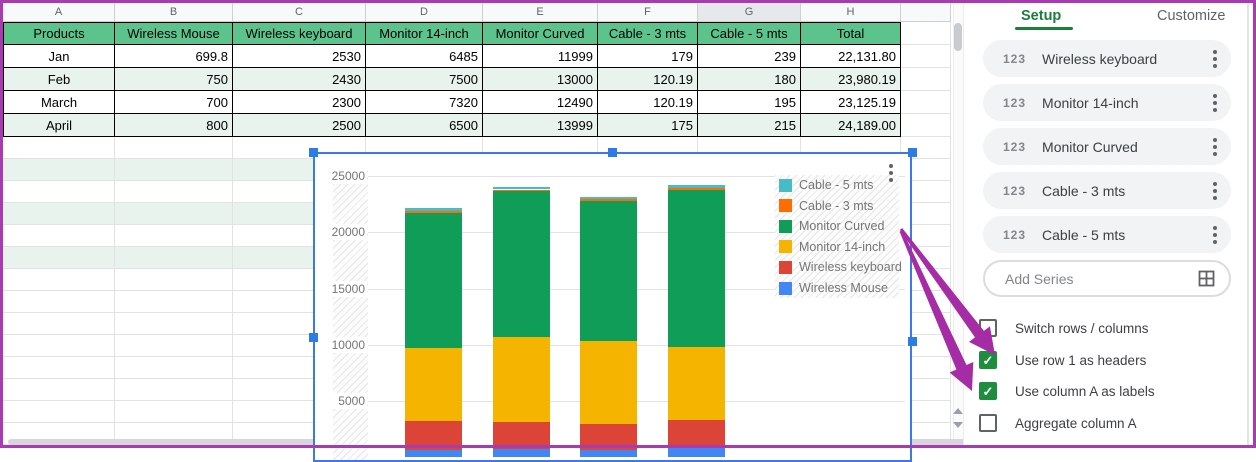  What do you see at coordinates (851, 33) in the screenshot?
I see `table-header-cell: Total` at bounding box center [851, 33].